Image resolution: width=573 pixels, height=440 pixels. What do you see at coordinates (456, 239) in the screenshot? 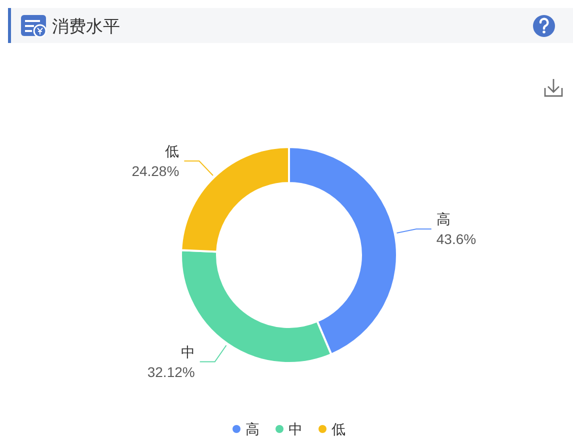
I see `data-label: 43.6%` at bounding box center [456, 239].